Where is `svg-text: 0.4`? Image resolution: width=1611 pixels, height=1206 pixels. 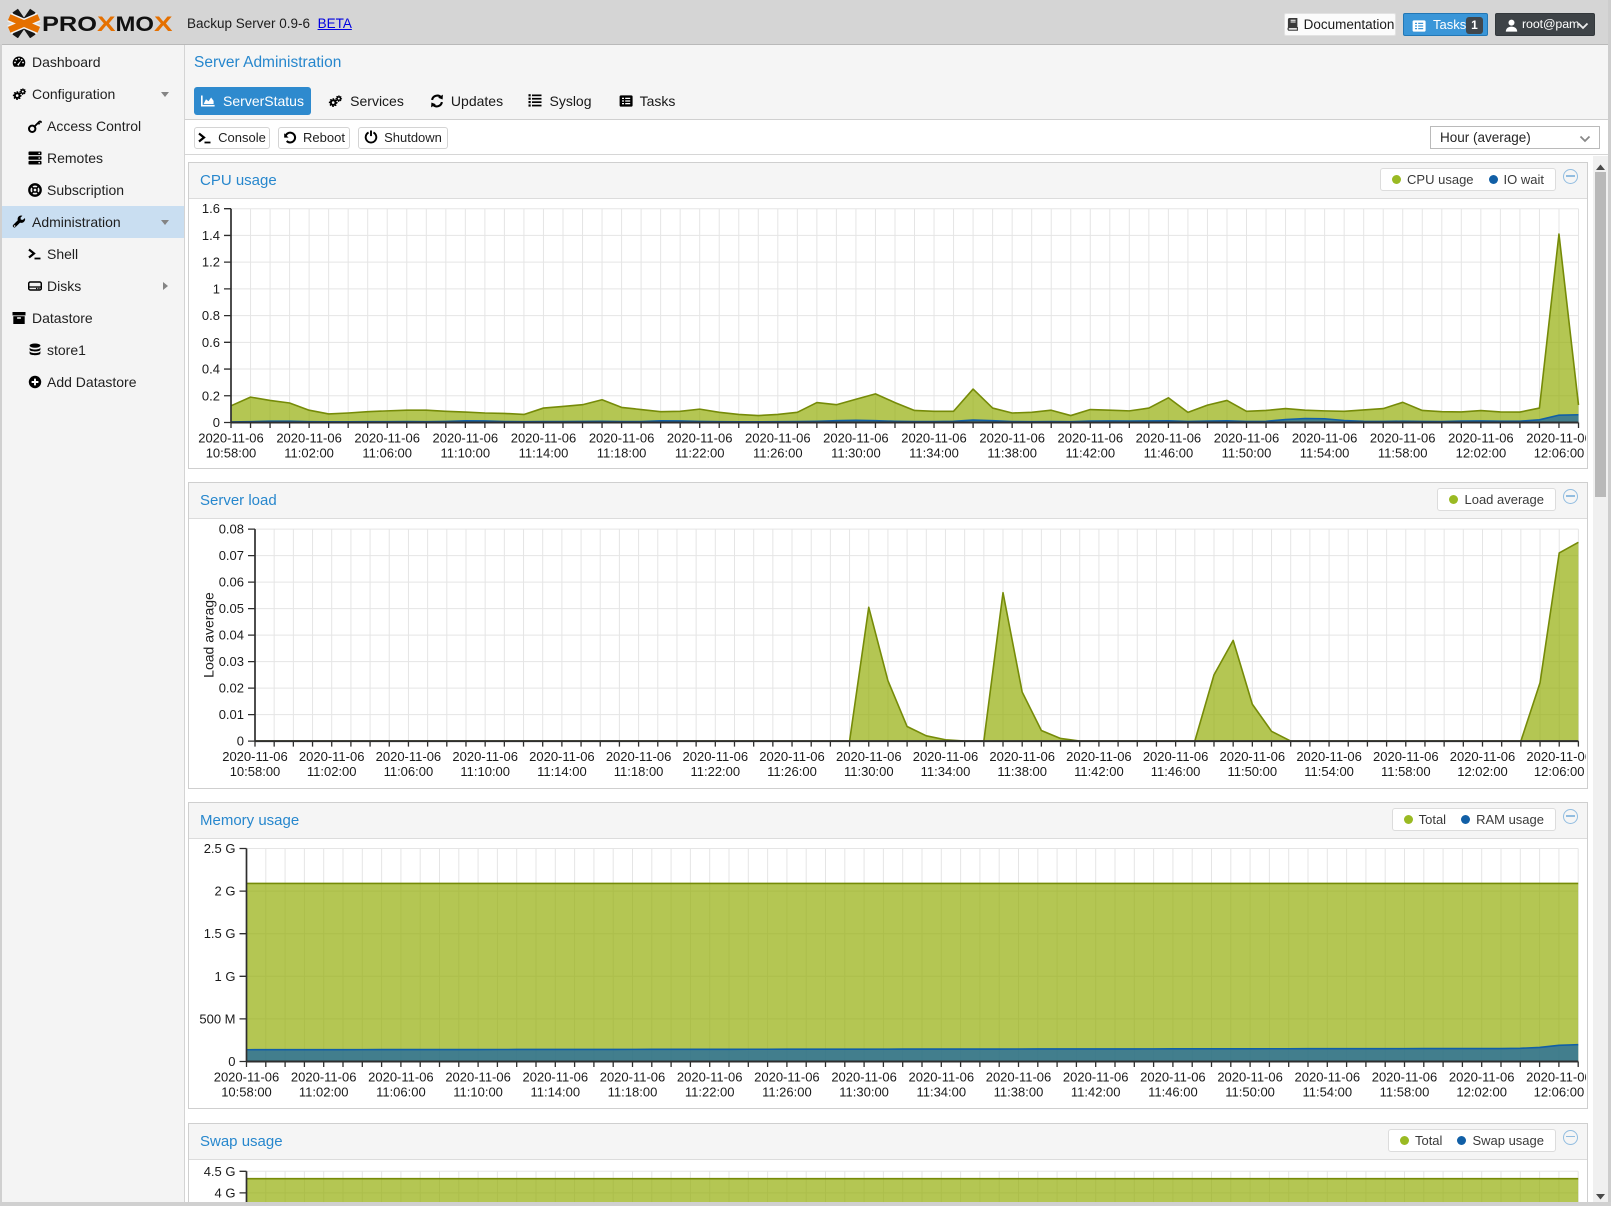 svg-text: 0.4 is located at coordinates (211, 369).